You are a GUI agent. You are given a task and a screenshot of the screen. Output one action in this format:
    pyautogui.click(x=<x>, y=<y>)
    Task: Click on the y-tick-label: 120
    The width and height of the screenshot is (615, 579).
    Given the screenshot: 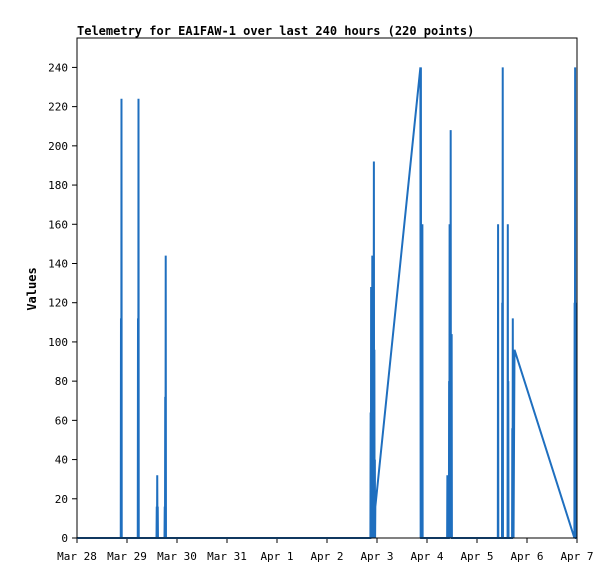 What is the action you would take?
    pyautogui.click(x=58, y=303)
    